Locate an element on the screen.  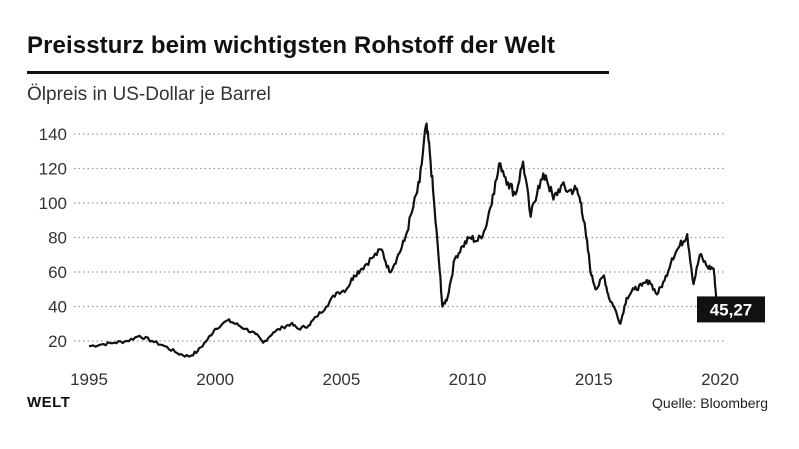
end-value-label: 45,27 is located at coordinates (731, 309).